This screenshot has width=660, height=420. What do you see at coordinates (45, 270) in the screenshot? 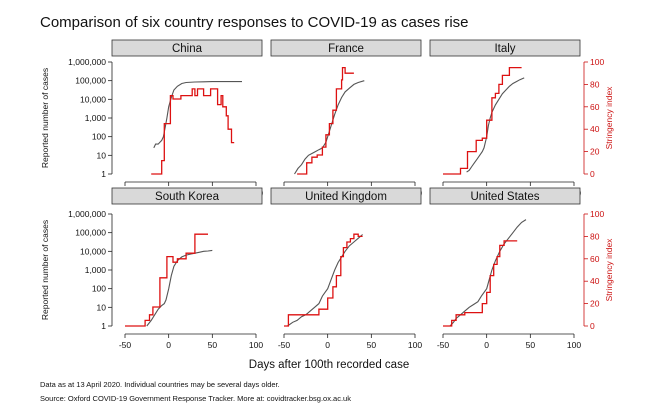
I see `y-left-axis-label-south-korea: Reported number of cases` at bounding box center [45, 270].